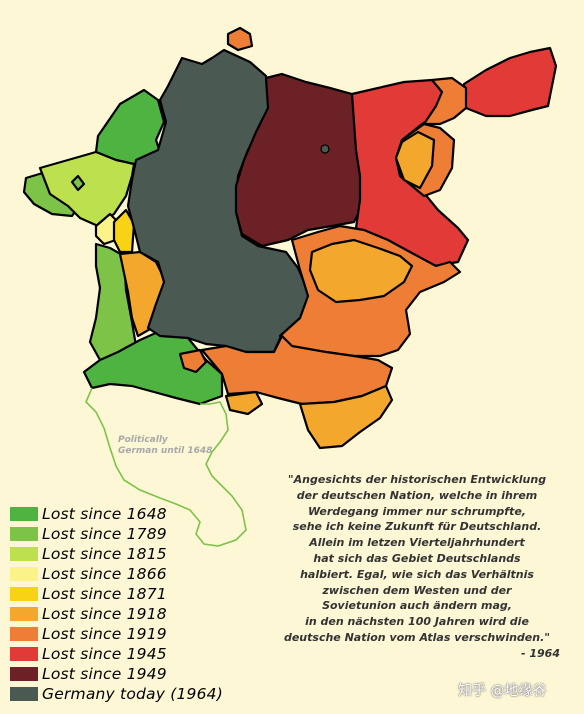 The image size is (584, 714). What do you see at coordinates (240, 39) in the screenshot?
I see `region-lost-since-1919-memel` at bounding box center [240, 39].